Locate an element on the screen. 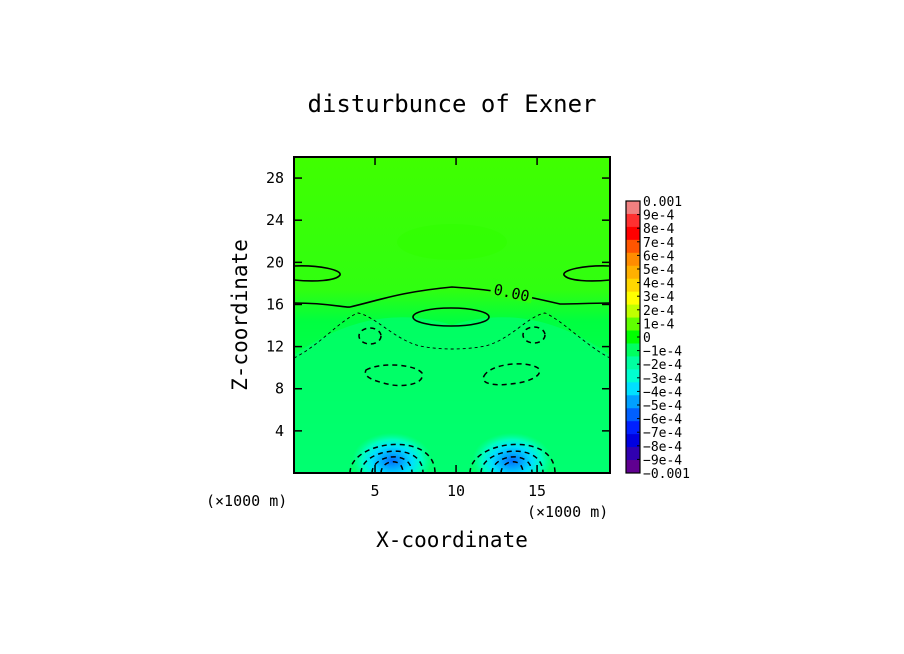 Image resolution: width=904 pixels, height=654 pixels. field-low-right is located at coordinates (512, 451).